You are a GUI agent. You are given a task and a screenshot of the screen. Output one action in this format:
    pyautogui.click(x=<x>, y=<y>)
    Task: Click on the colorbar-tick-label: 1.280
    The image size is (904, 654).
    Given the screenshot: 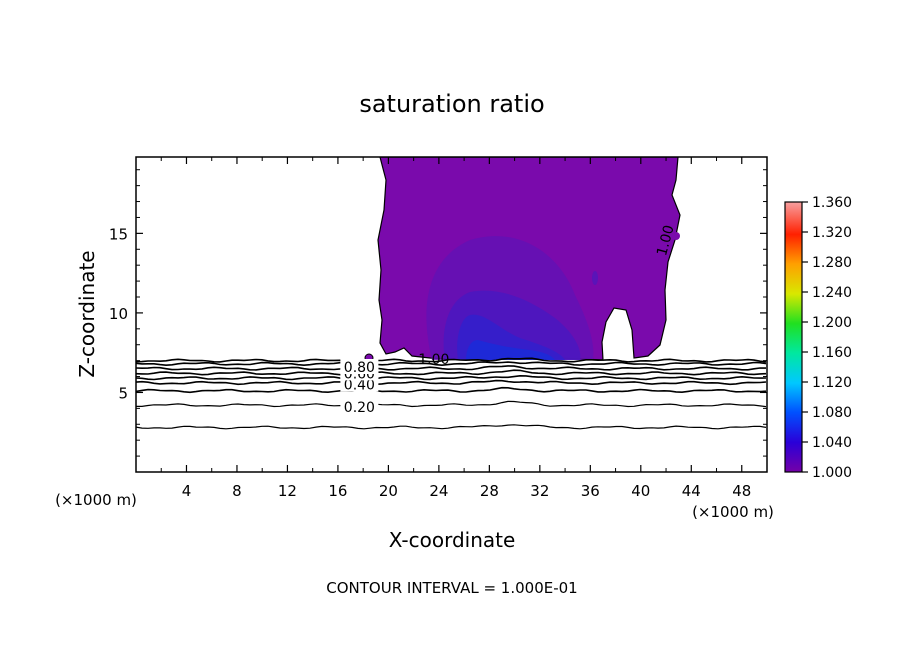 What is the action you would take?
    pyautogui.click(x=832, y=263)
    